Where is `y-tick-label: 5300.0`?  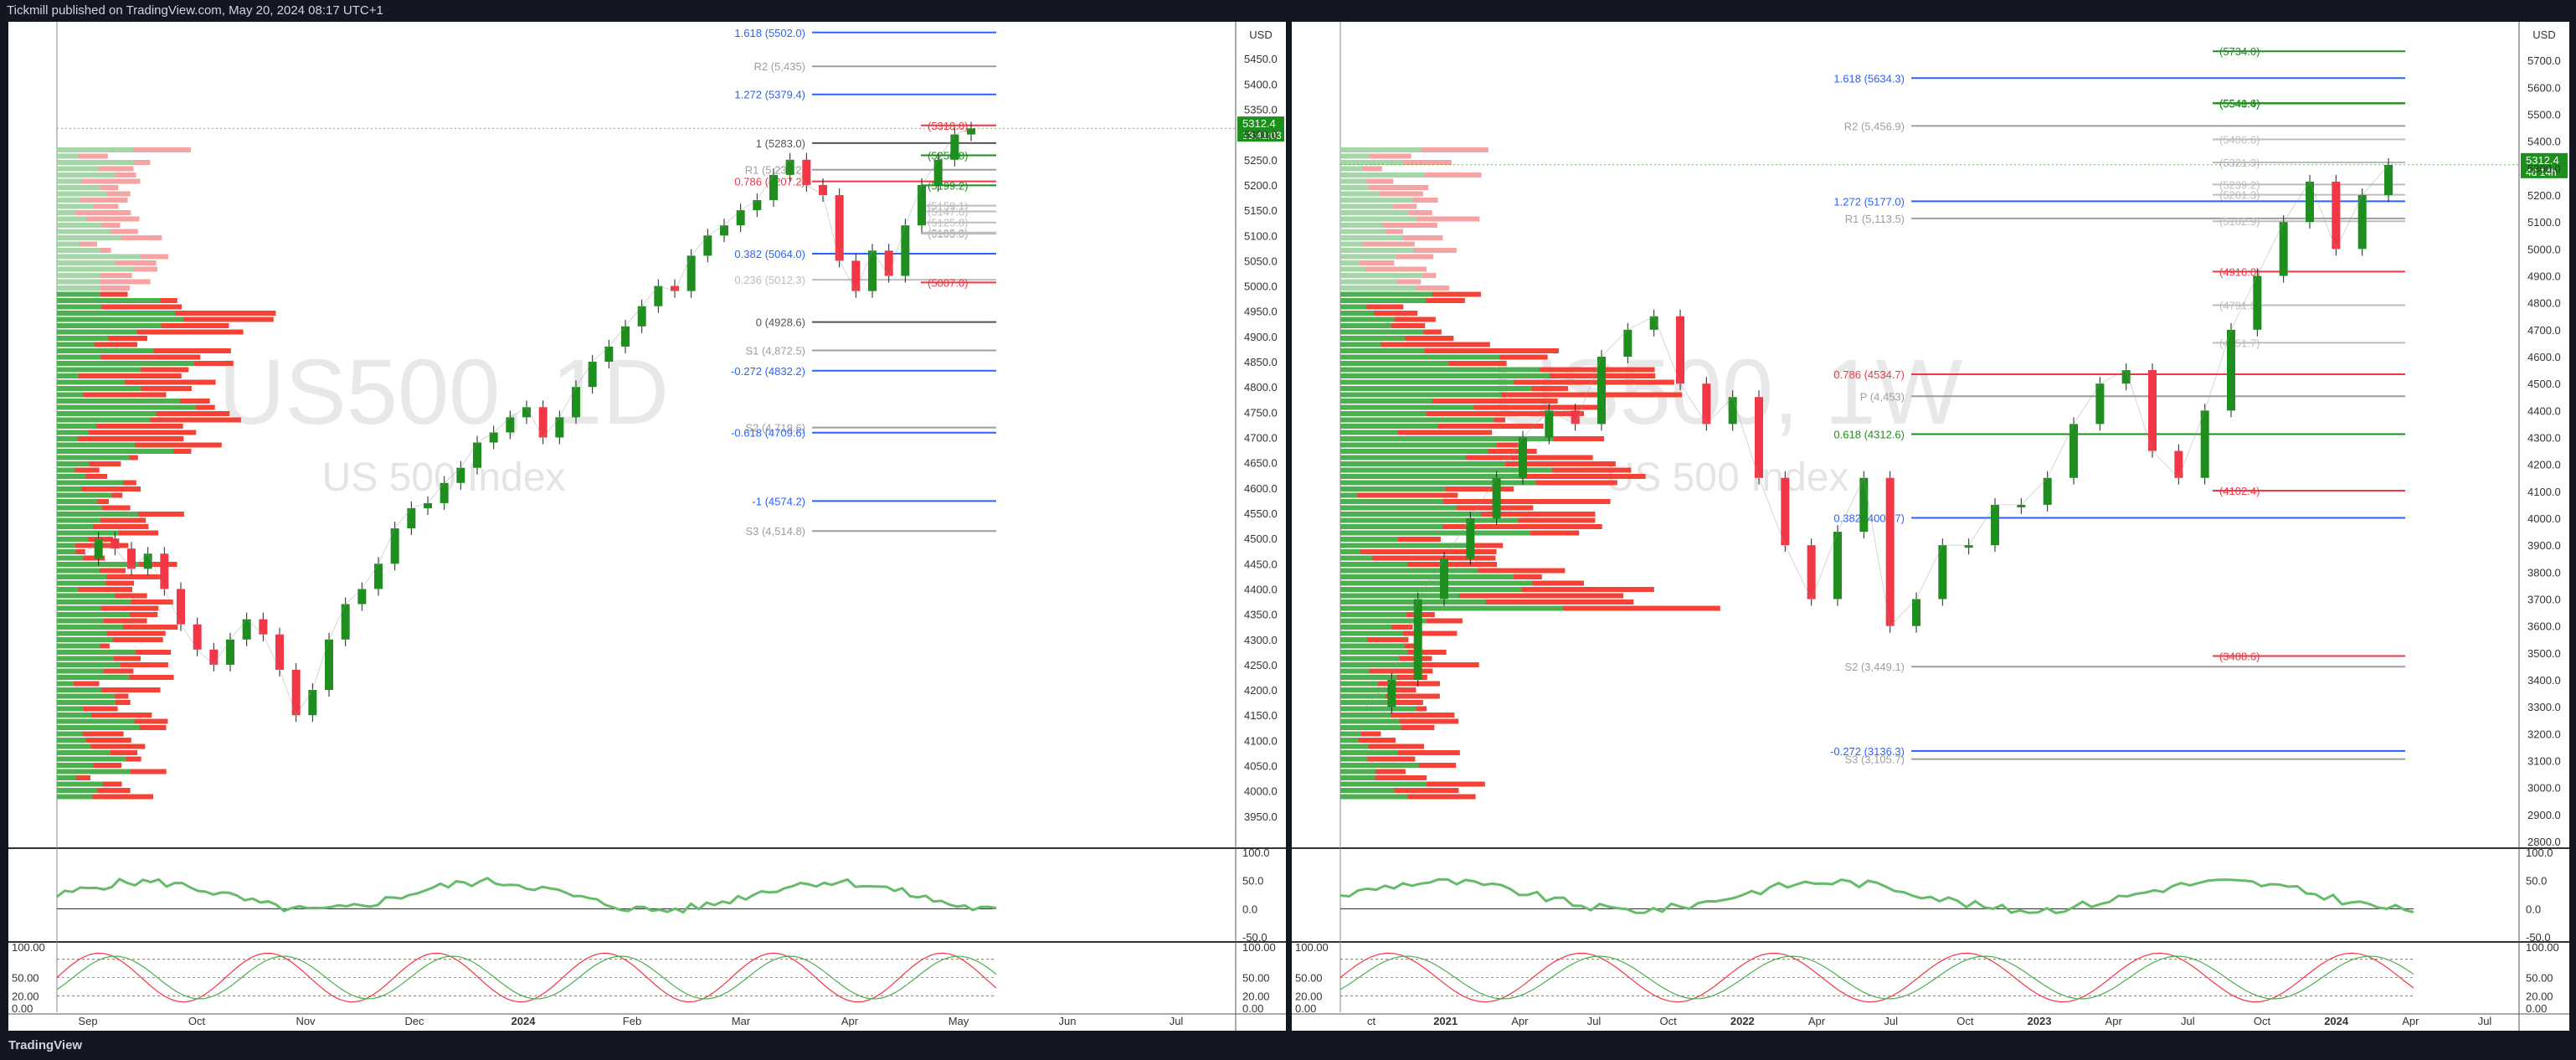
y-tick-label: 5300.0 is located at coordinates (1261, 135).